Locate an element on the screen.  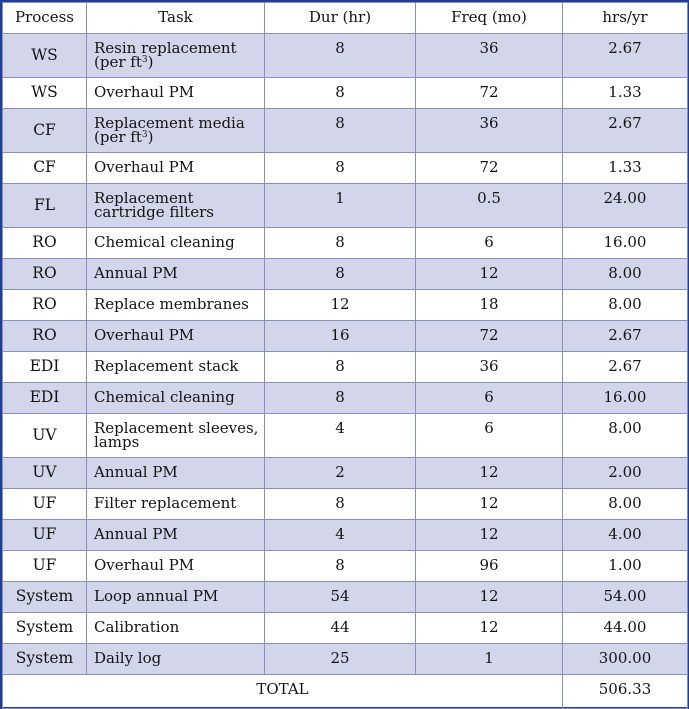
cell-hours-per-year: 1.00 is located at coordinates (625, 566).